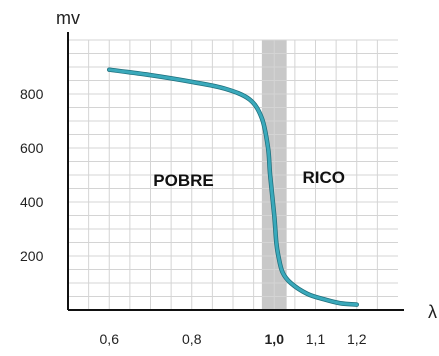 The width and height of the screenshot is (439, 356). I want to click on y-tick-label: 600, so click(32, 148).